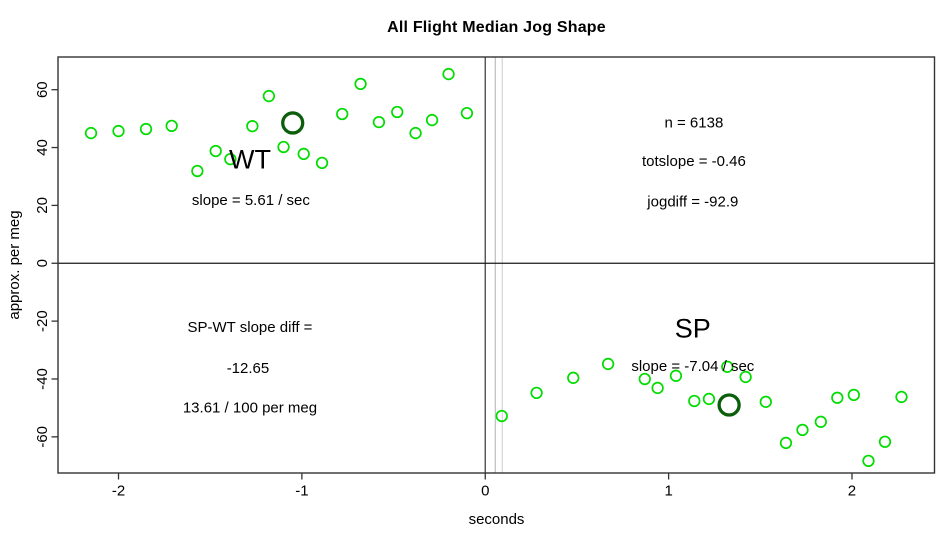  I want to click on annotation-sp-slope: slope = -7.04 / sec, so click(692, 366).